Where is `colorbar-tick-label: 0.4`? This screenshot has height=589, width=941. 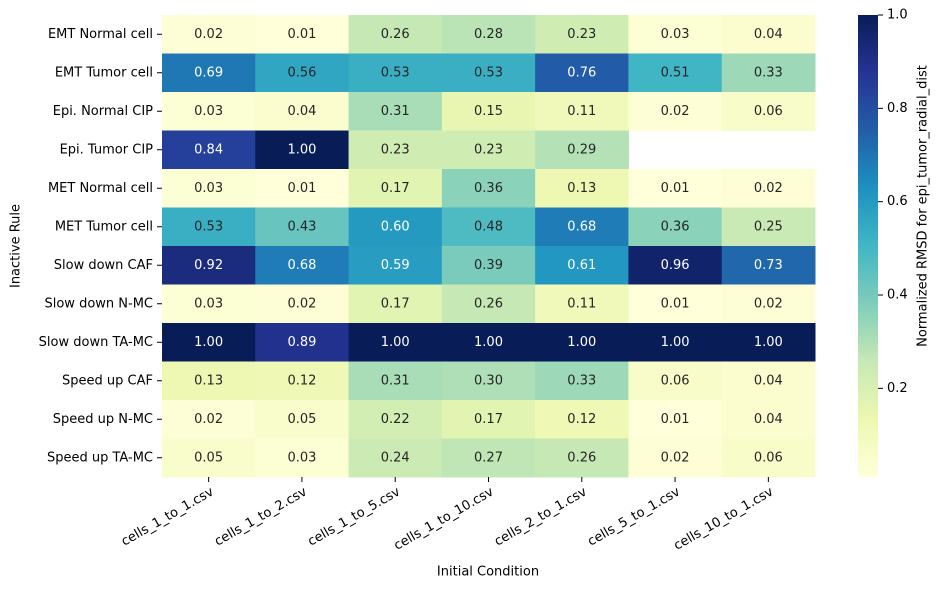
colorbar-tick-label: 0.4 is located at coordinates (897, 295).